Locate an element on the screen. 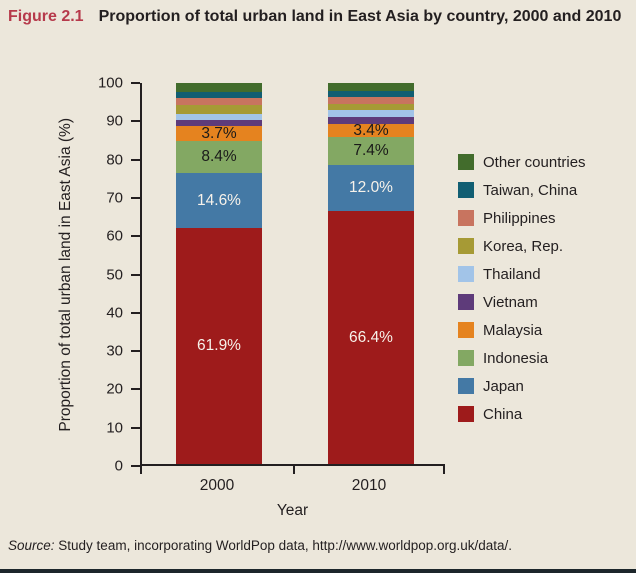 This screenshot has height=573, width=636. legend-label: Philippines is located at coordinates (519, 218).